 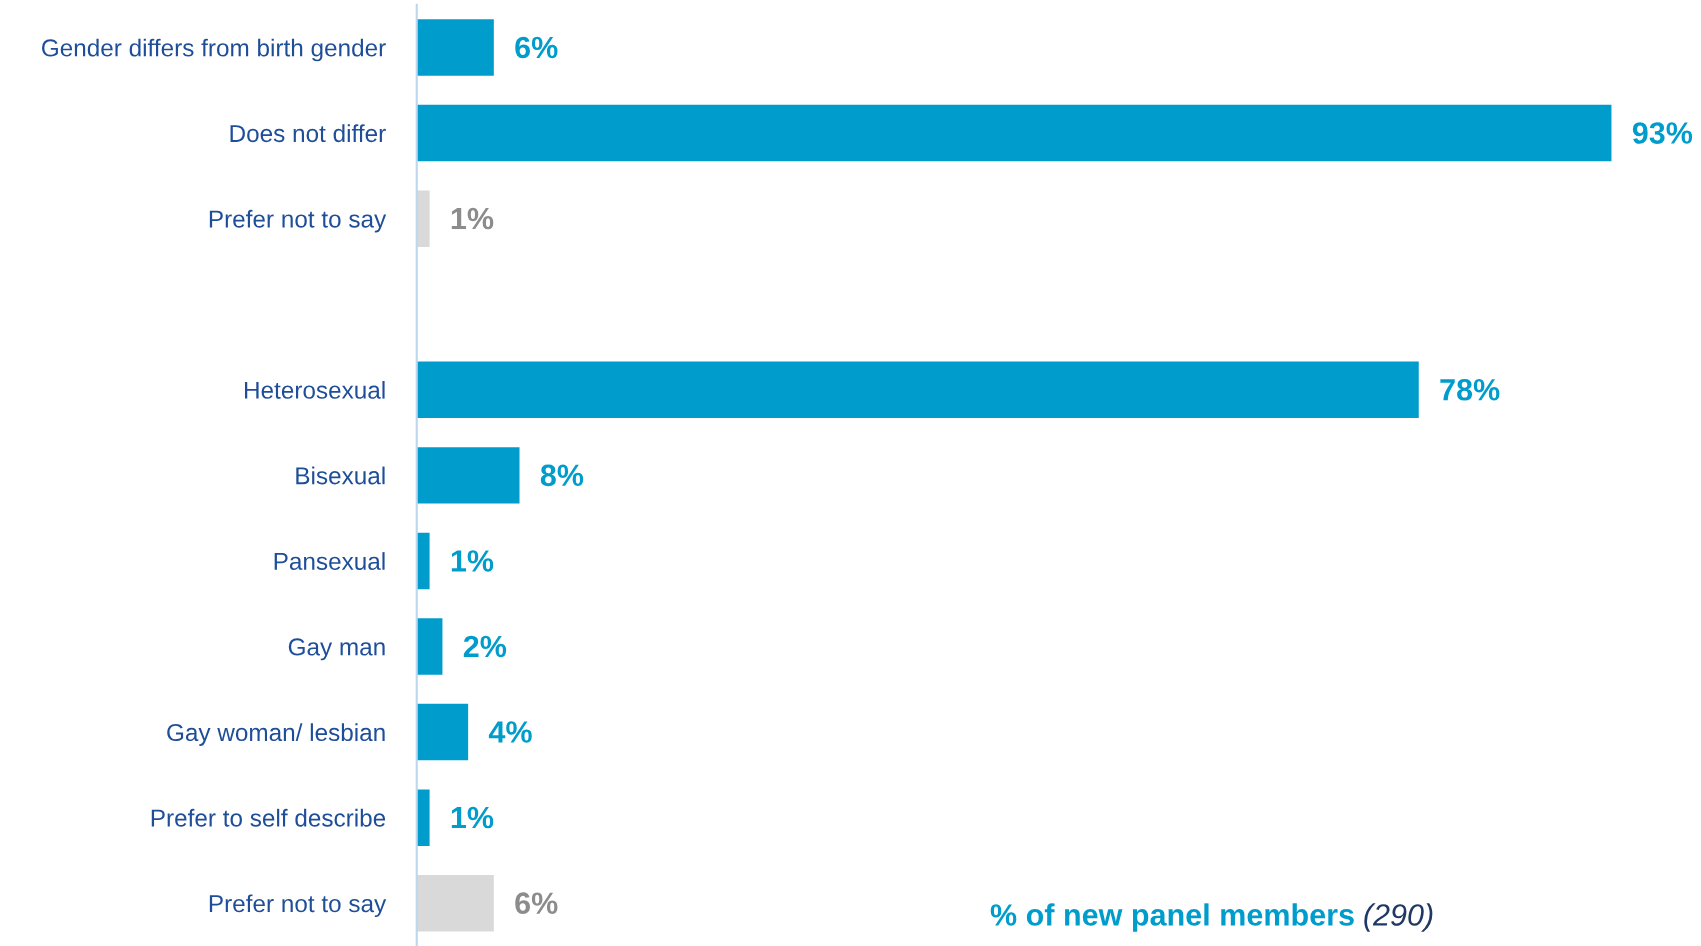 I want to click on y-tick-label: Does not differ, so click(x=308, y=133).